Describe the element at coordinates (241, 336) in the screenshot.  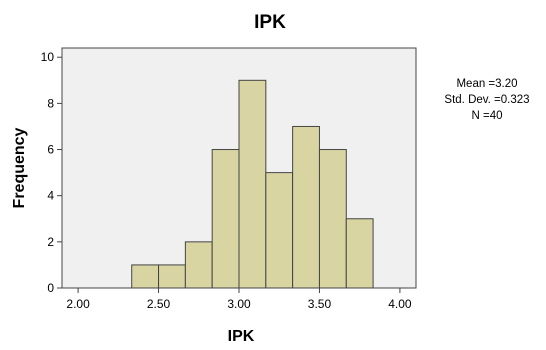
I see `x-axis-title: IPK` at that location.